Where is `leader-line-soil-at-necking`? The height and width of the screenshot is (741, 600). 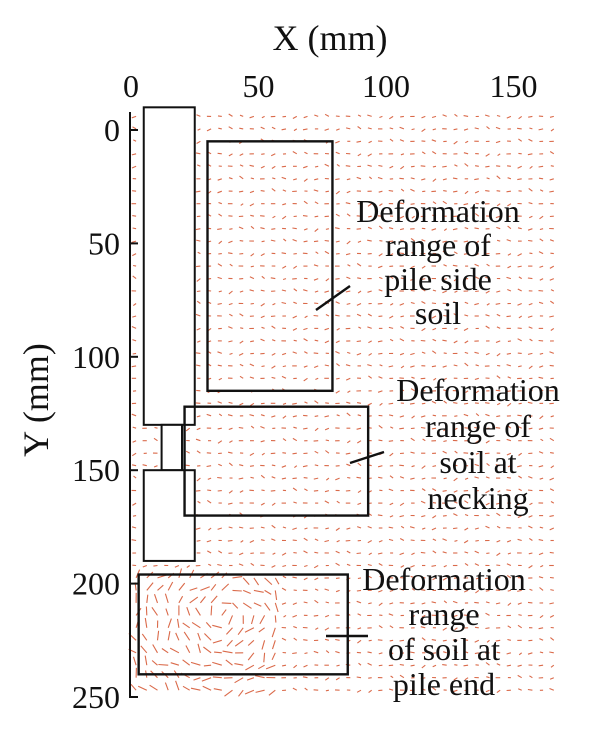
leader-line-soil-at-necking is located at coordinates (367, 457).